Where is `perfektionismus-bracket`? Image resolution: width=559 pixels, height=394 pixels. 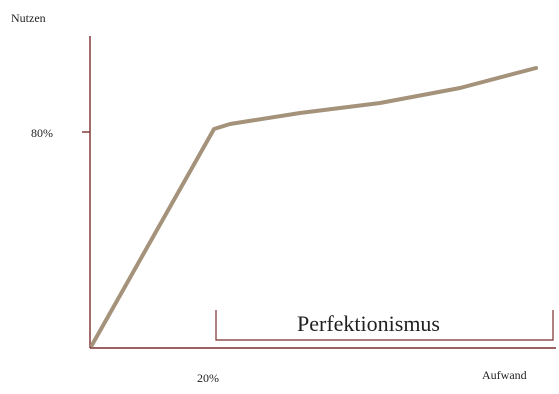 perfektionismus-bracket is located at coordinates (384, 325).